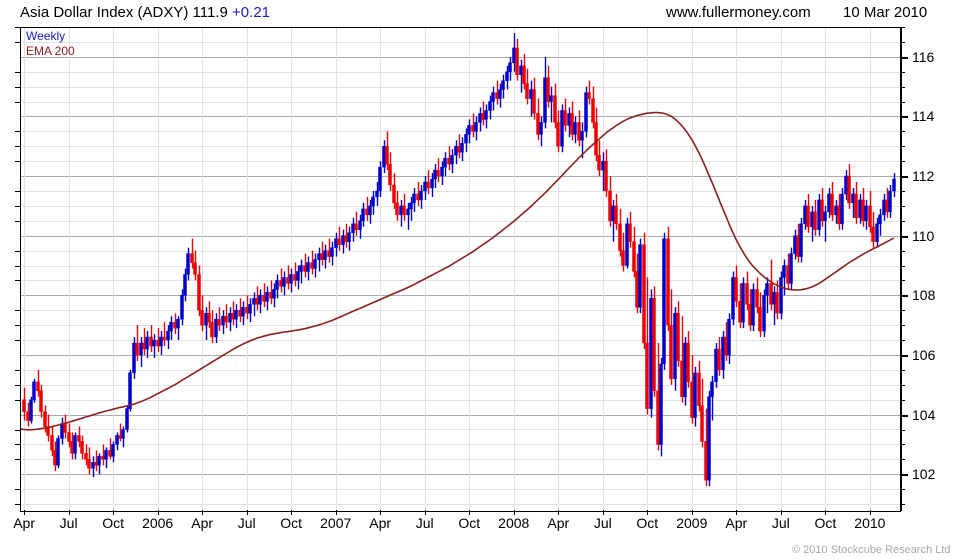 This screenshot has height=560, width=980. I want to click on y-axis-tick-label: 106, so click(924, 354).